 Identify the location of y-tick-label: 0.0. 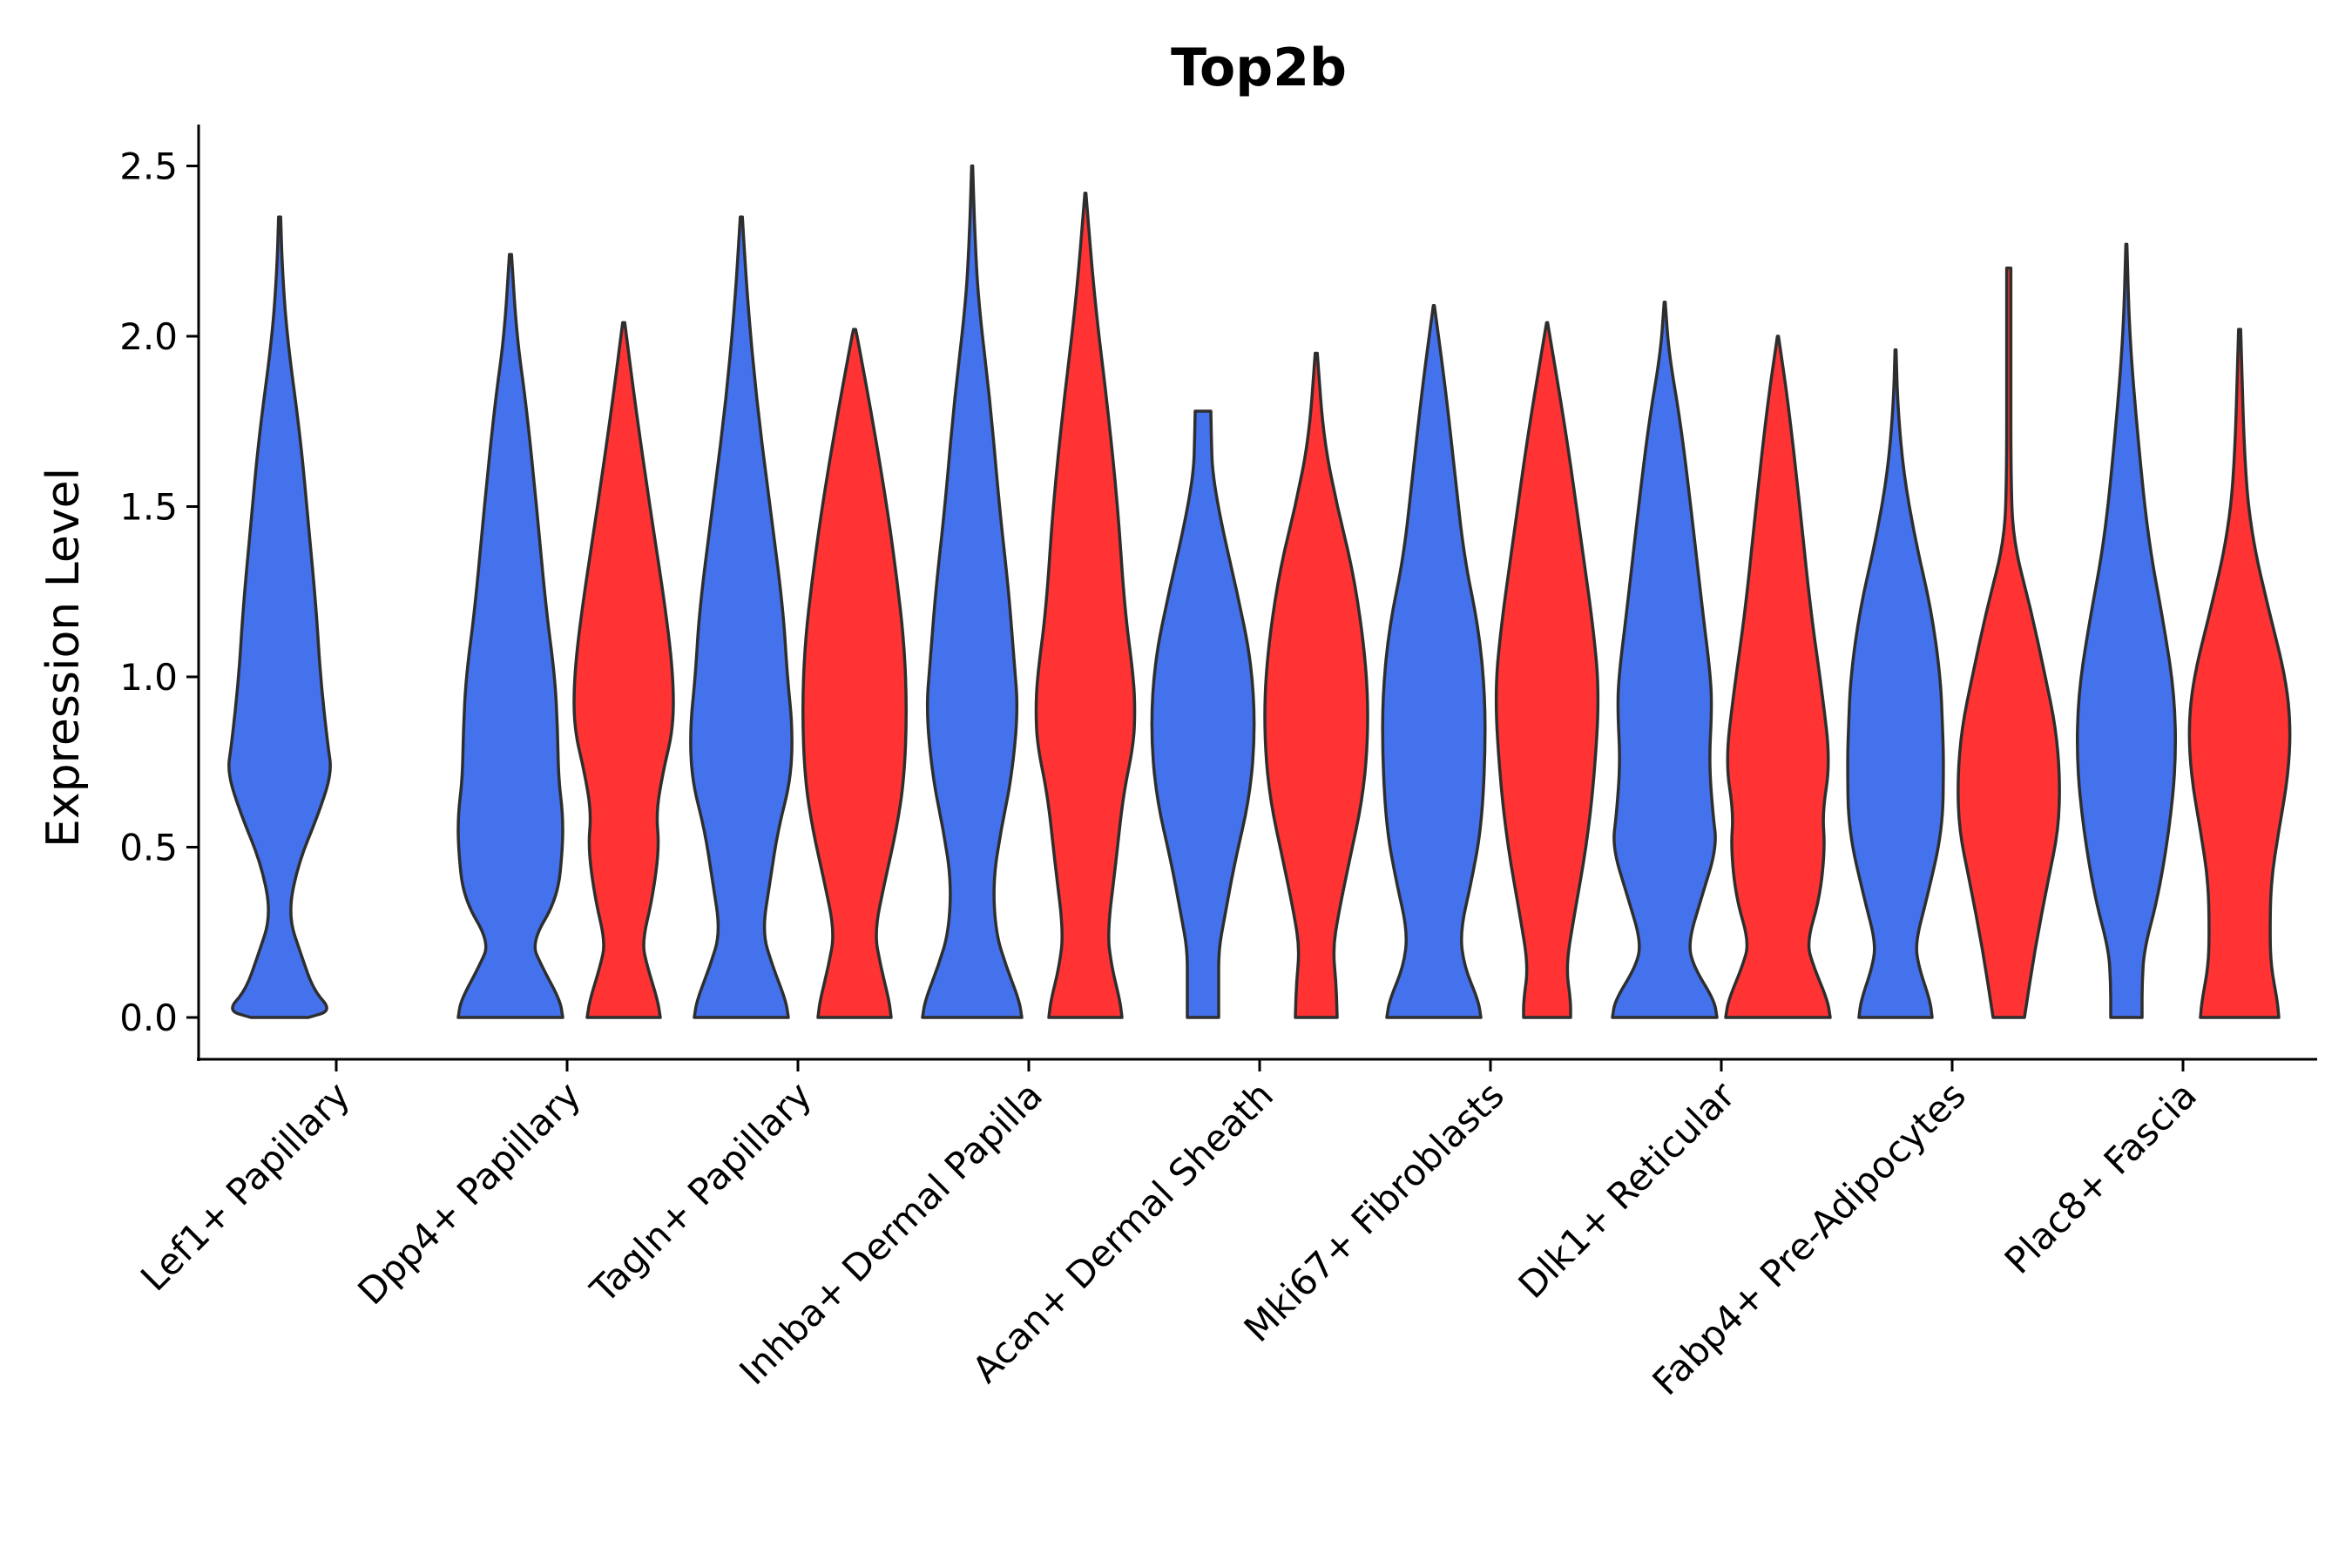
(148, 1018).